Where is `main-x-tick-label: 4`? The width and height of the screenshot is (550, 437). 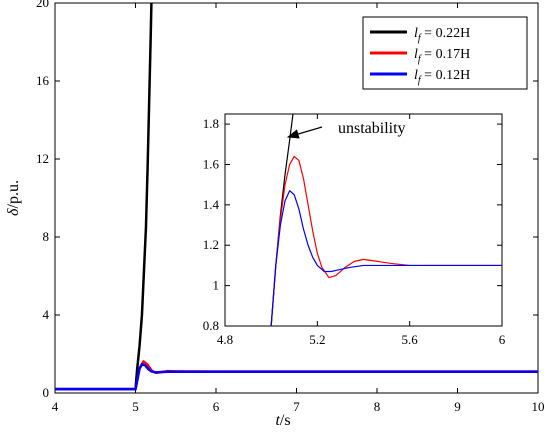
main-x-tick-label: 4 is located at coordinates (55, 406).